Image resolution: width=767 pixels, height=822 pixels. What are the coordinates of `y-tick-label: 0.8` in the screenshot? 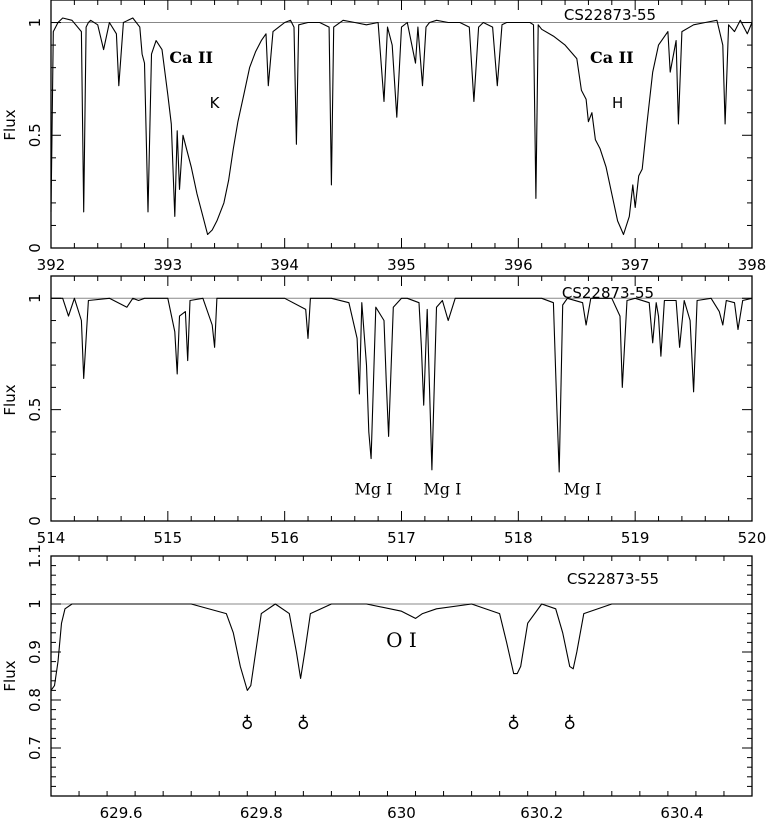 It's located at (35, 700).